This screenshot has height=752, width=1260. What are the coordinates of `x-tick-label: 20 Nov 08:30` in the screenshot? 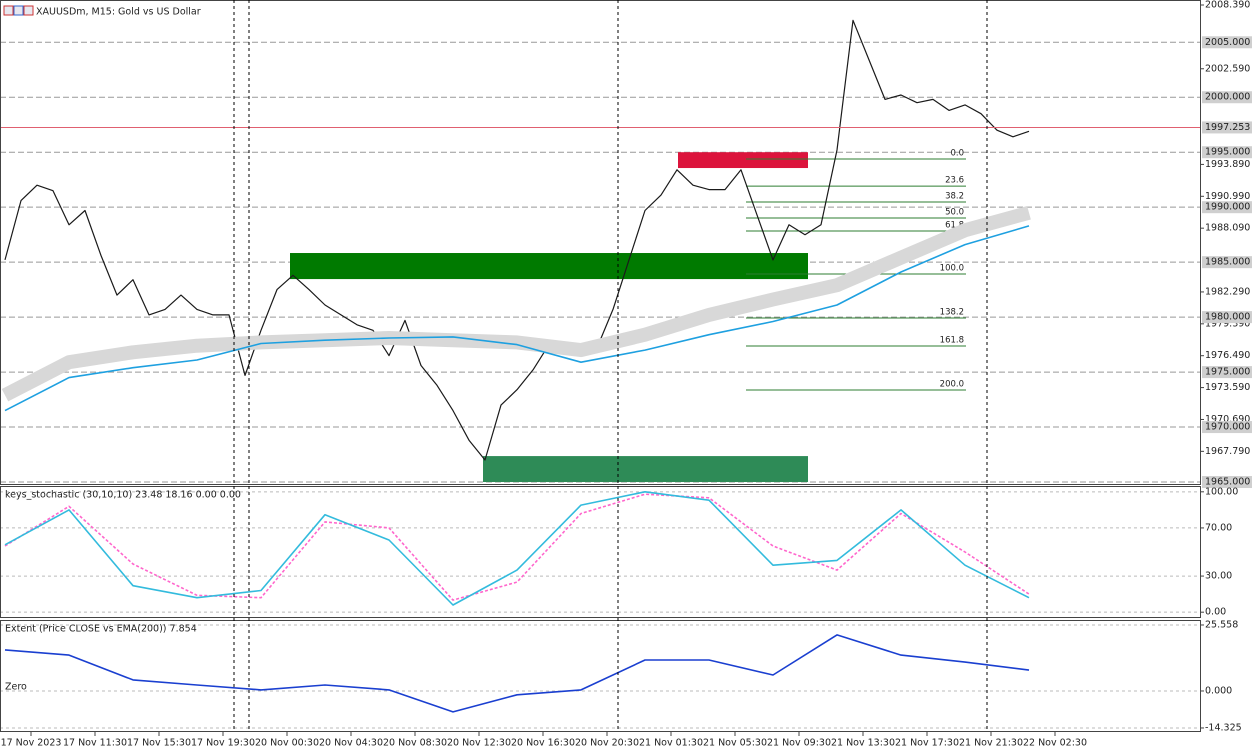 It's located at (415, 743).